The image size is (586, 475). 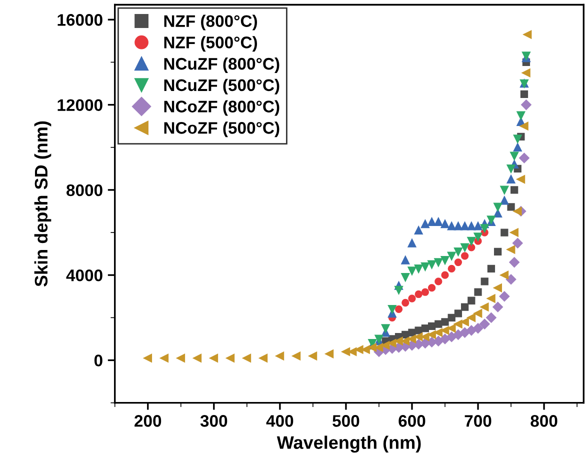 What do you see at coordinates (210, 22) in the screenshot?
I see `legend-label: NZF (800°C)` at bounding box center [210, 22].